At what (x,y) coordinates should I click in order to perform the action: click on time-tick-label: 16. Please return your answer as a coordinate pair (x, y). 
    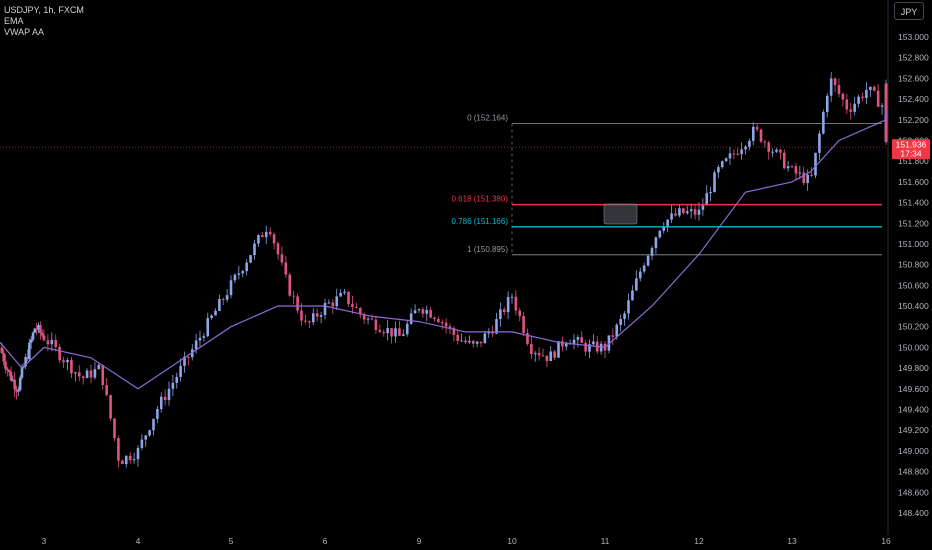
    Looking at the image, I should click on (886, 541).